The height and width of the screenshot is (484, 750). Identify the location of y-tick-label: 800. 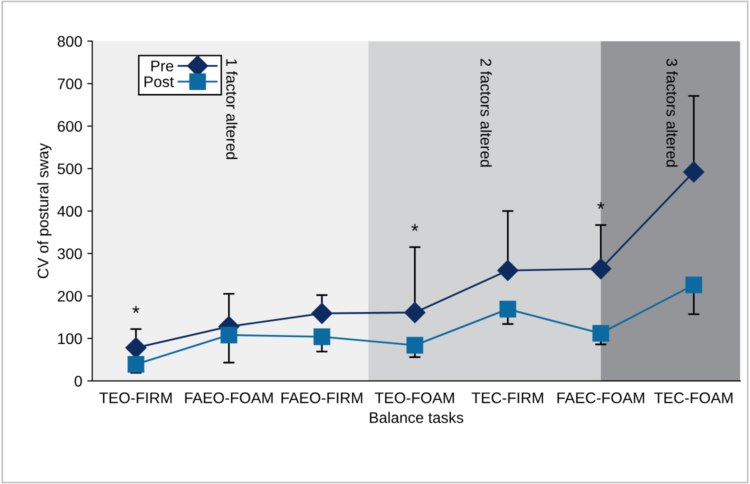
(70, 41).